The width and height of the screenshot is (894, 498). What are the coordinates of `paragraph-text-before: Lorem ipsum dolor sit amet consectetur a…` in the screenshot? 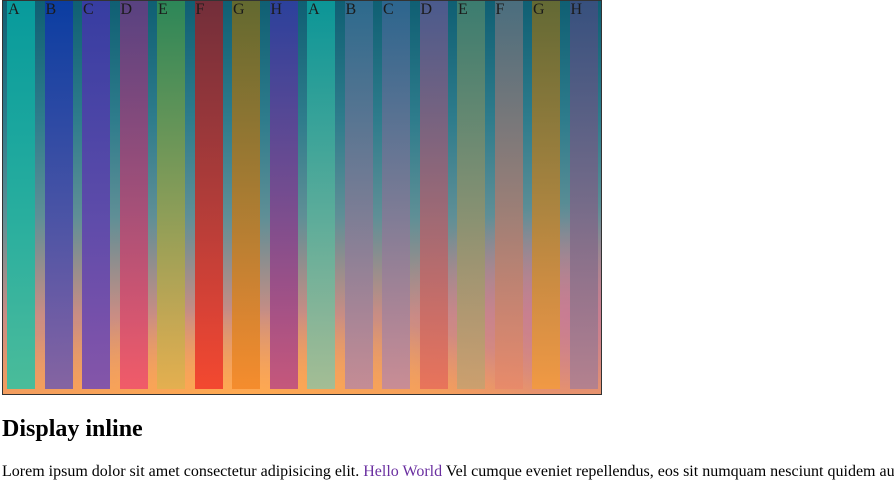 It's located at (183, 471).